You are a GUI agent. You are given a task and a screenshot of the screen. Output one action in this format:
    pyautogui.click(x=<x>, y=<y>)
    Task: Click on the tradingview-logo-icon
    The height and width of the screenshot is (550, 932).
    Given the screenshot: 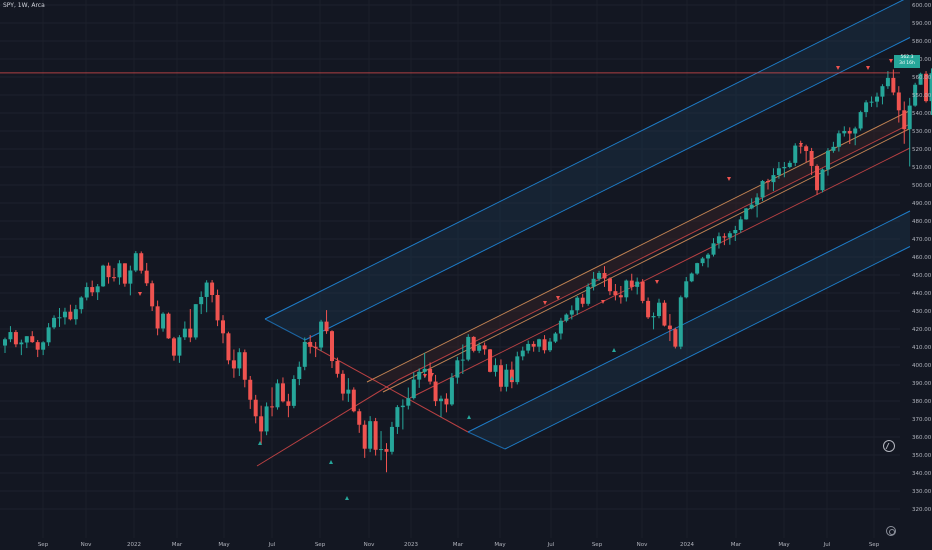 What is the action you would take?
    pyautogui.click(x=889, y=446)
    